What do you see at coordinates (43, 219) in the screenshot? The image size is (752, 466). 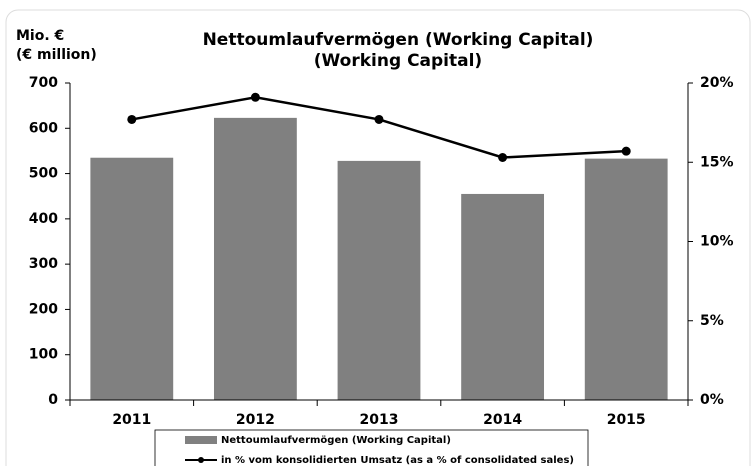 I see `y-tick-label: 400` at bounding box center [43, 219].